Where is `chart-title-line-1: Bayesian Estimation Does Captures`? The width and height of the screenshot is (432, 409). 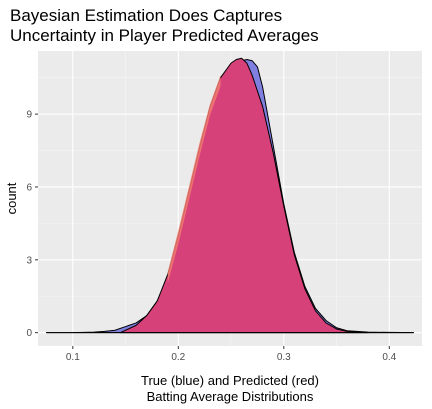 chart-title-line-1: Bayesian Estimation Does Captures is located at coordinates (146, 15).